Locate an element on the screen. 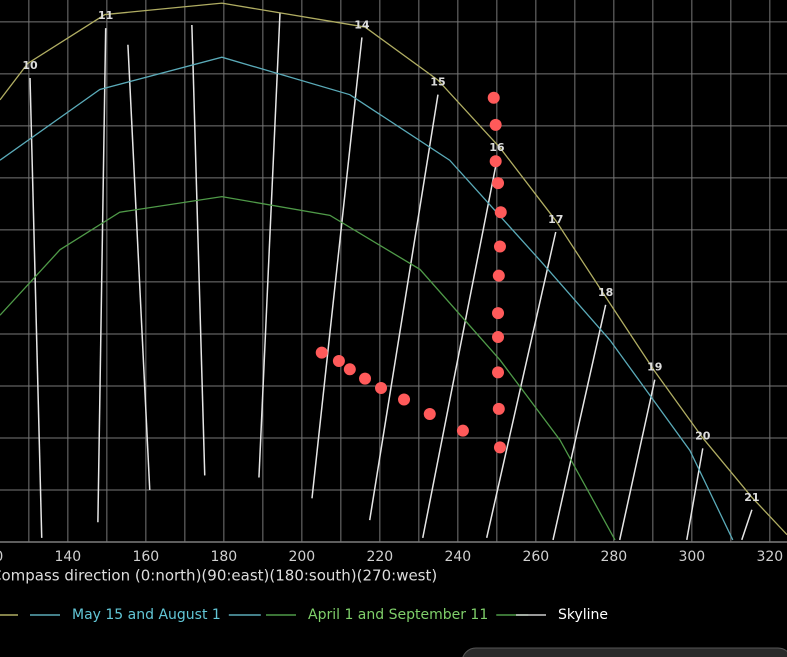 This screenshot has width=787, height=657. x-tick-label: 260 is located at coordinates (535, 557).